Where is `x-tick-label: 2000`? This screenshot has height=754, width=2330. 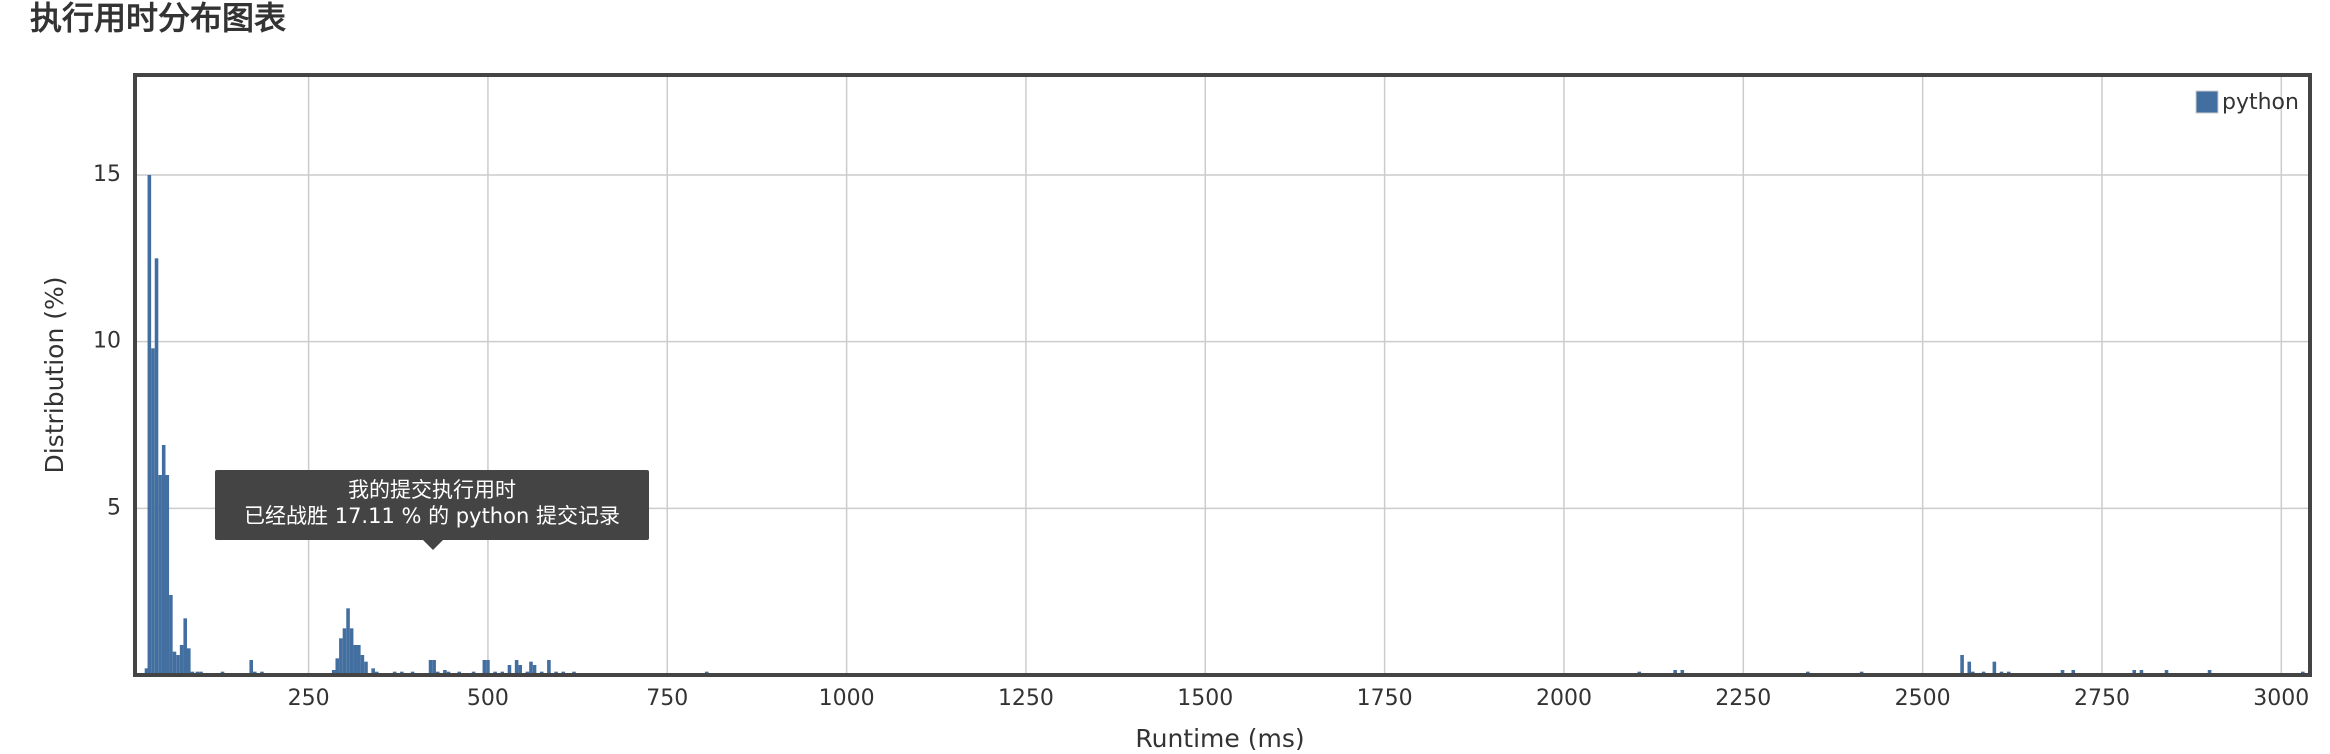 x-tick-label: 2000 is located at coordinates (1564, 698).